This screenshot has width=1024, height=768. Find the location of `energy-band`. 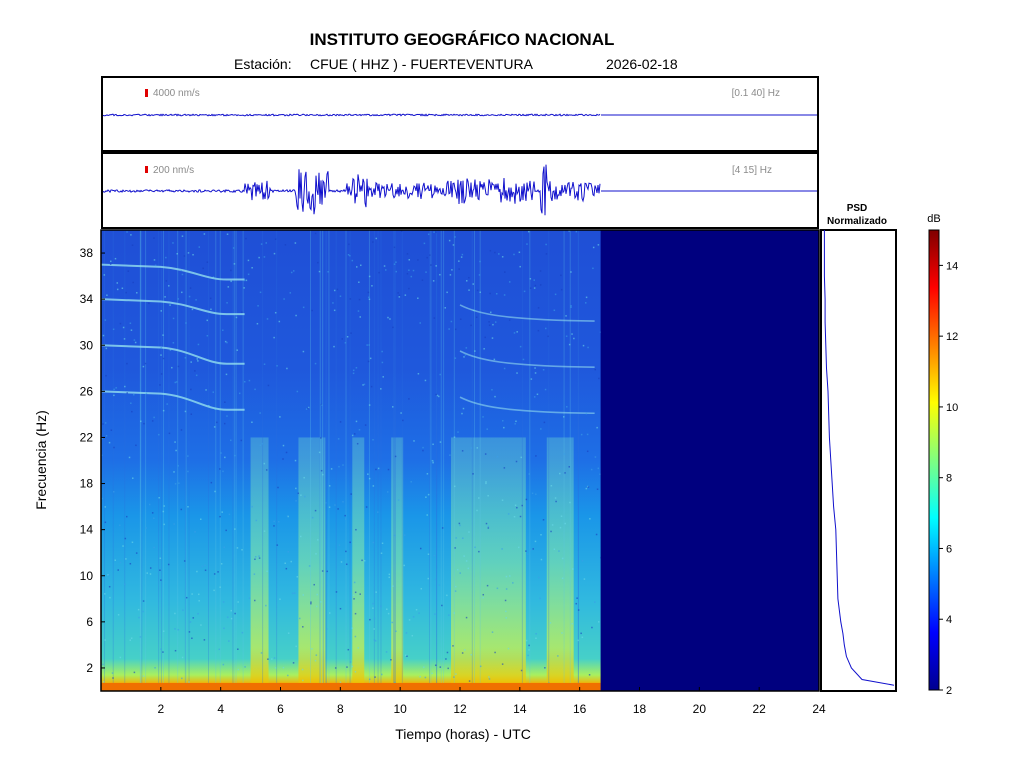

energy-band is located at coordinates (488, 561).